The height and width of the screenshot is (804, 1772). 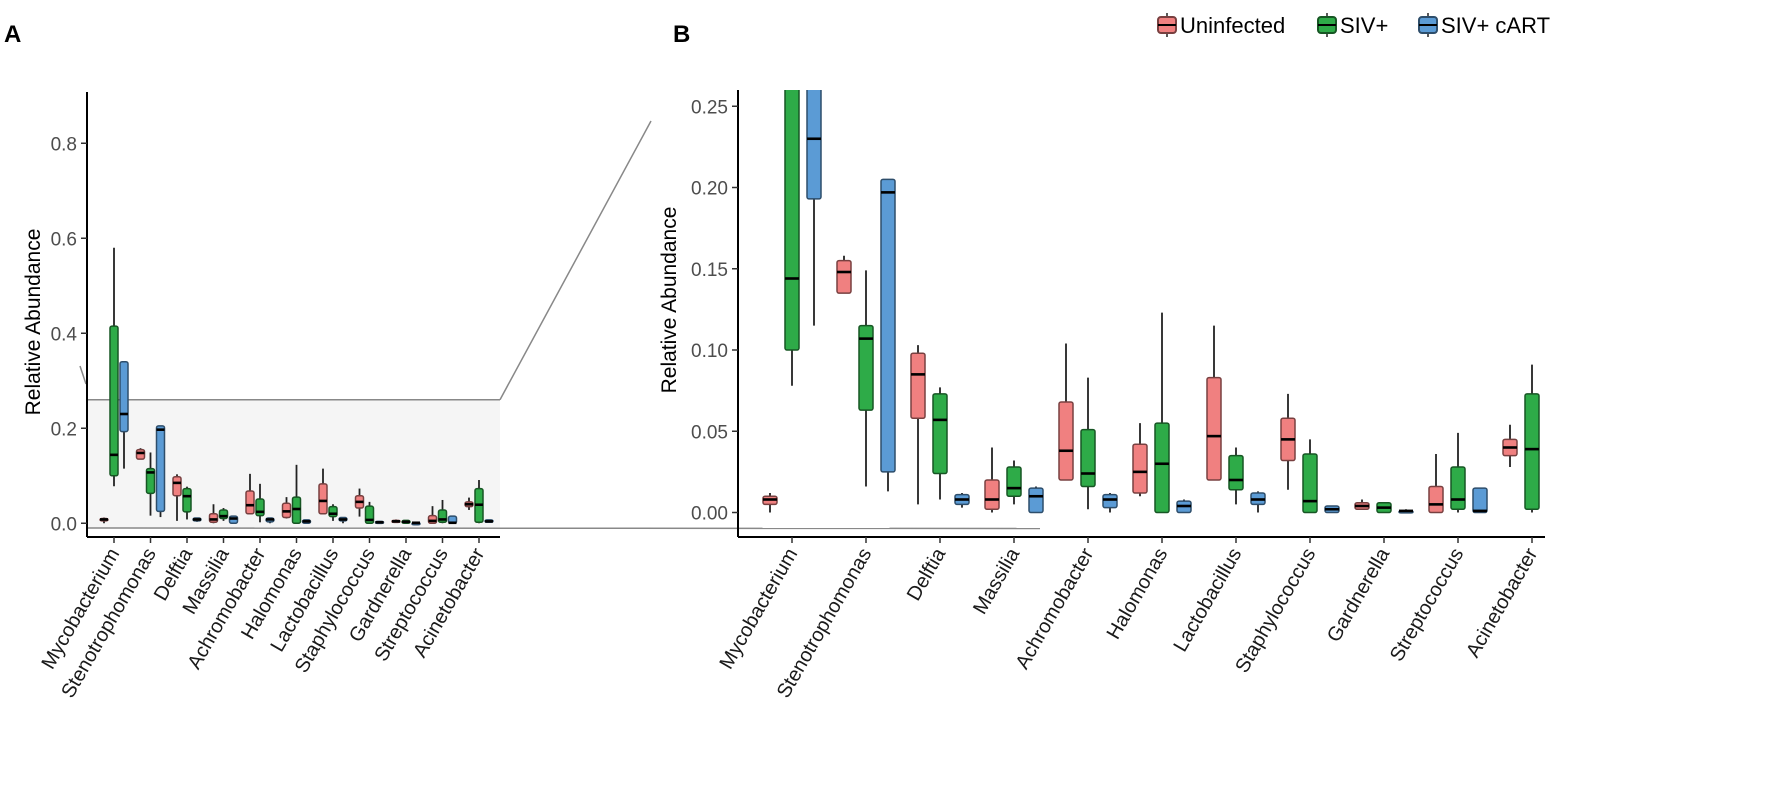 I want to click on y-tick-label: 0.10, so click(x=709, y=351).